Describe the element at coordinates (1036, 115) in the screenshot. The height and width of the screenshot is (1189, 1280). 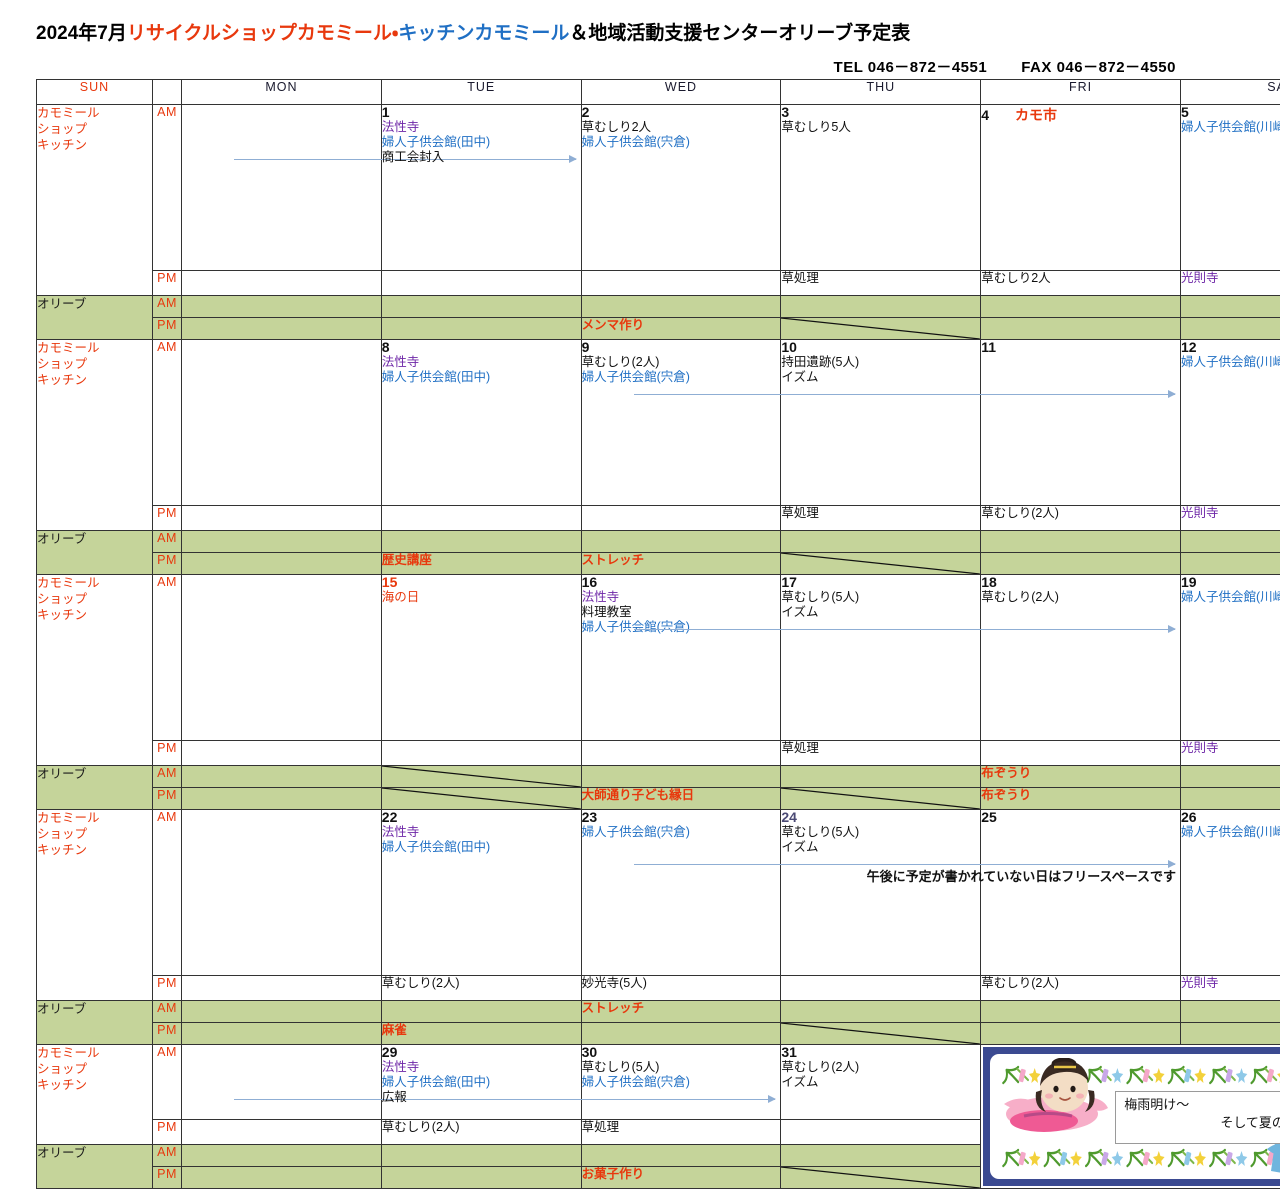
I see `day-inline-event: カモ市` at that location.